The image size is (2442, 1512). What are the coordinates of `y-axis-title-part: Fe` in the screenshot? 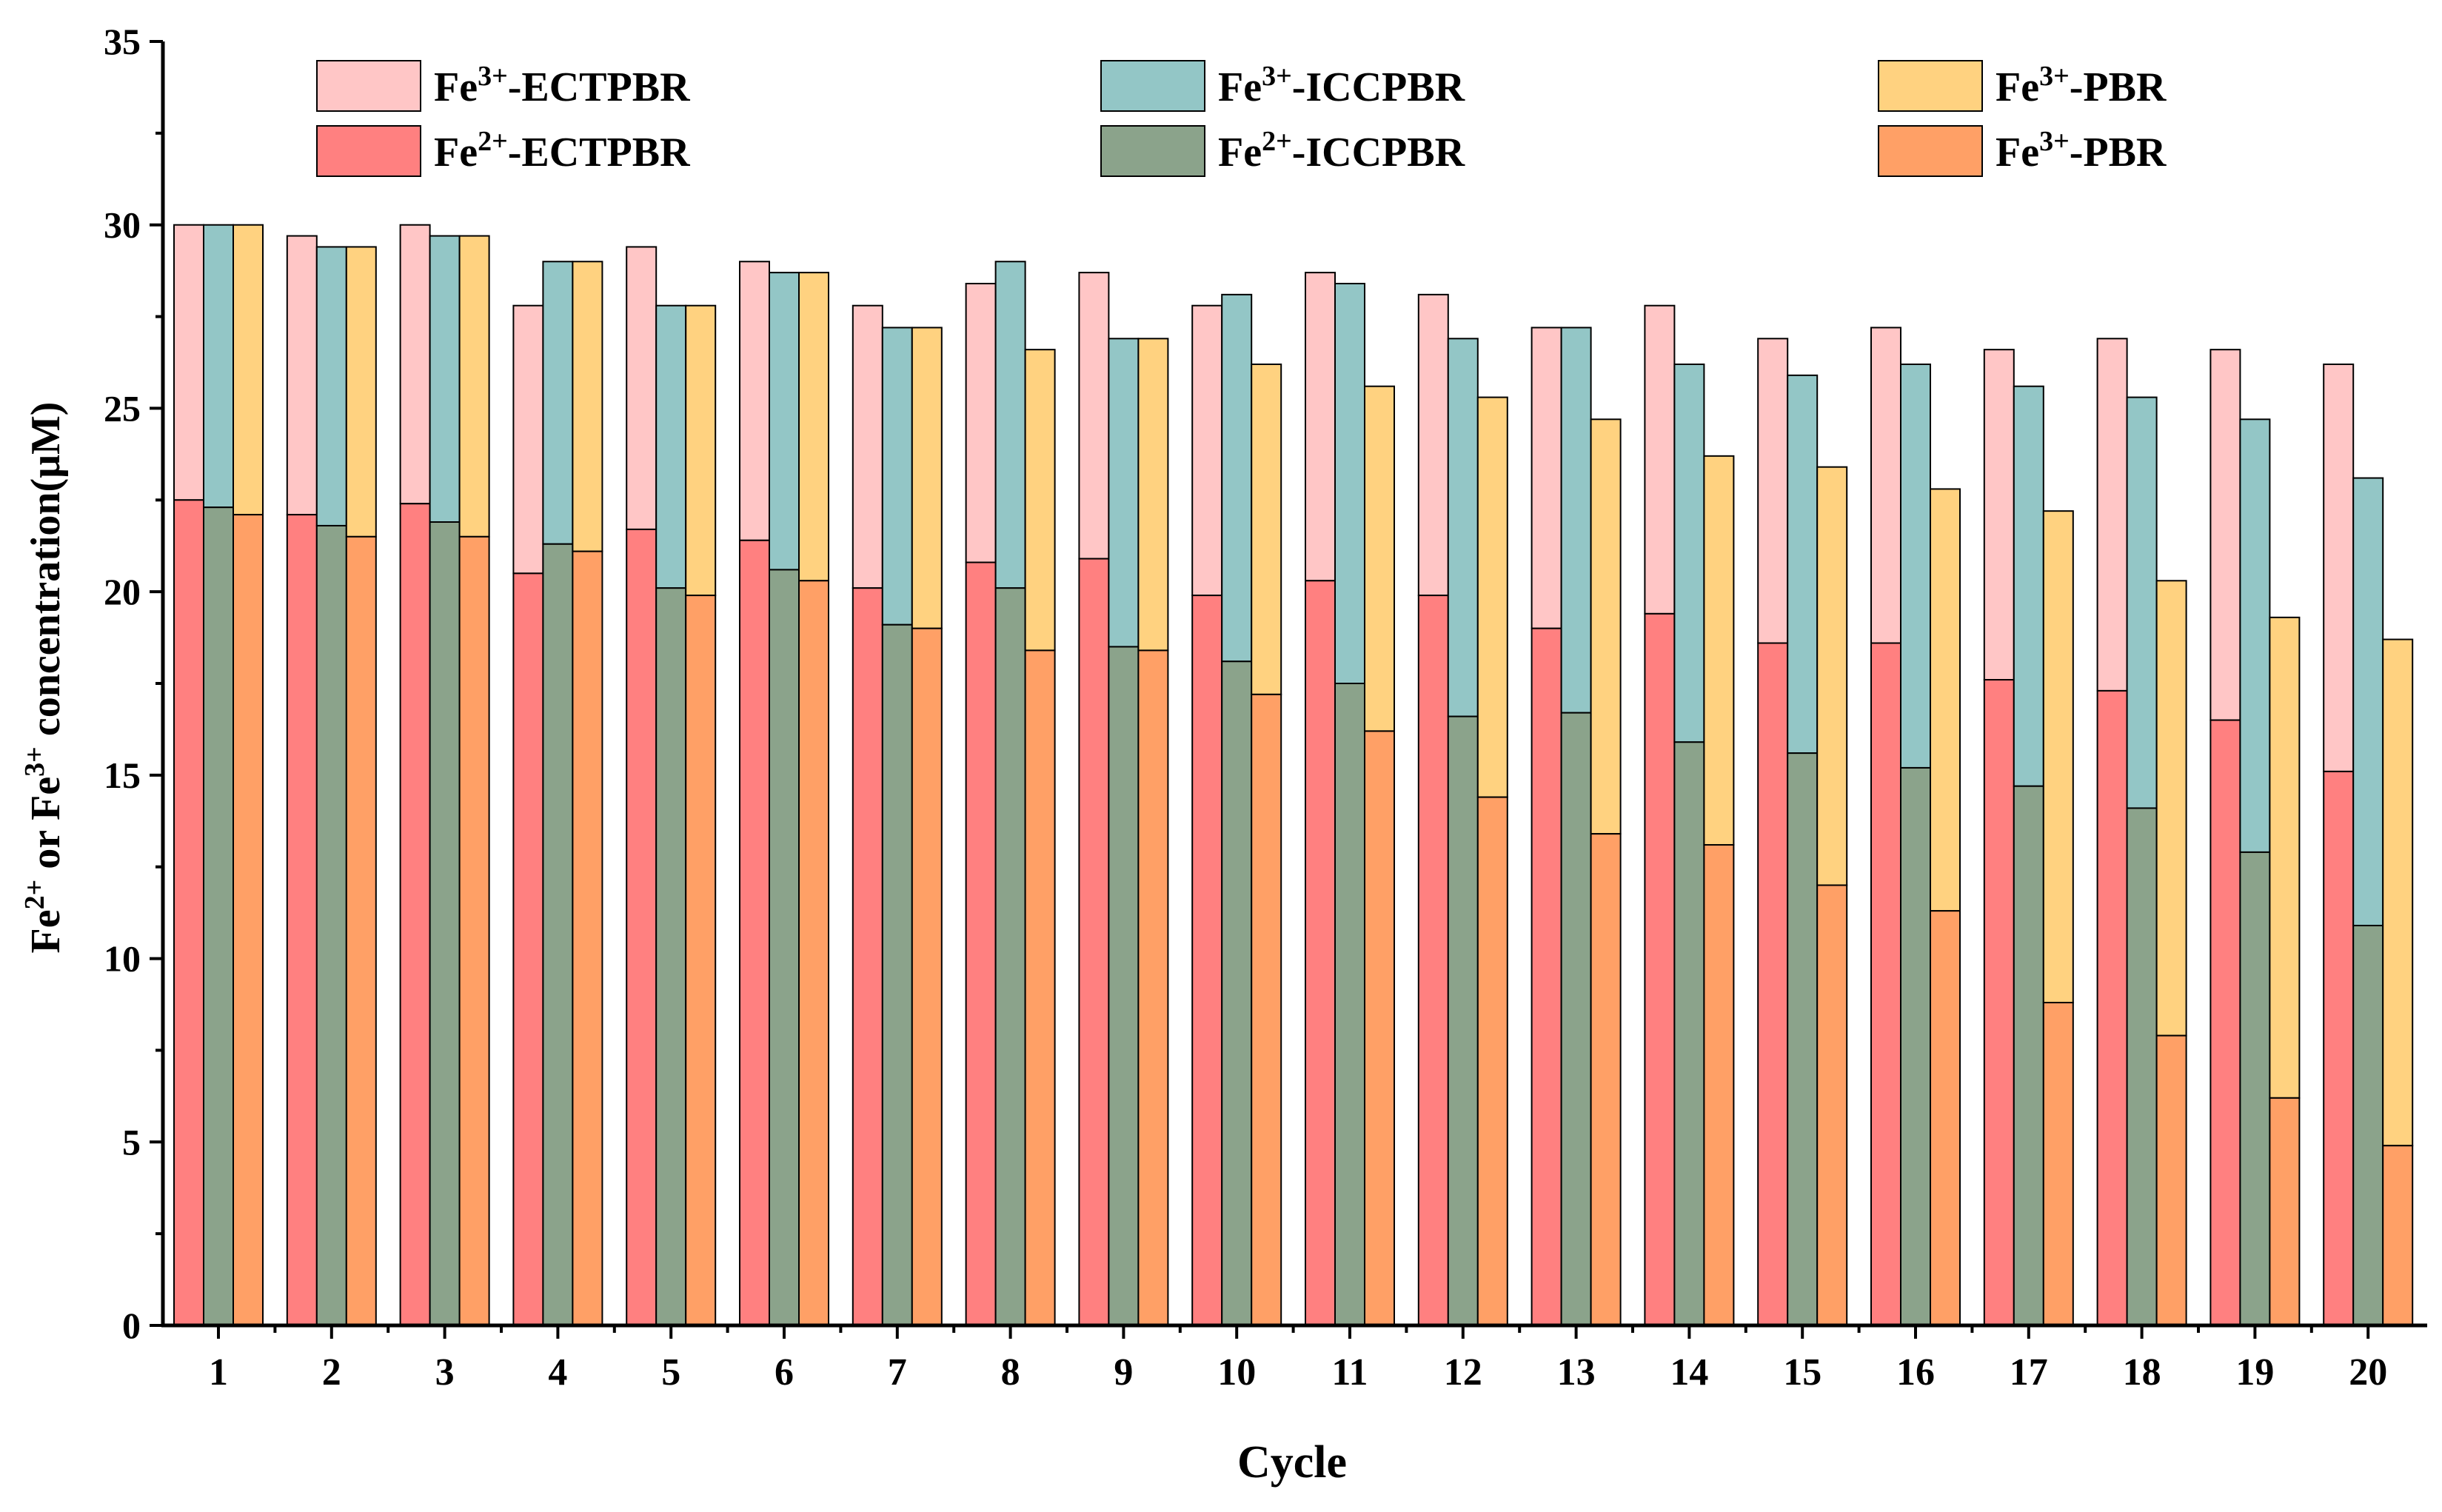 It's located at (46, 931).